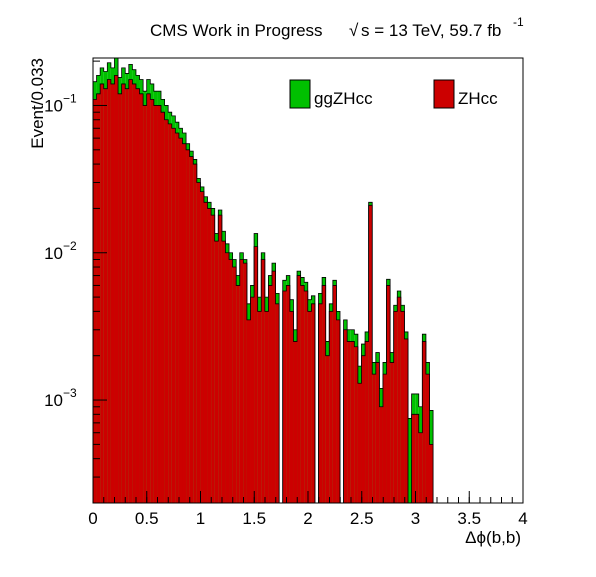  Describe the element at coordinates (92, 518) in the screenshot. I see `x-tick-label: 0` at that location.